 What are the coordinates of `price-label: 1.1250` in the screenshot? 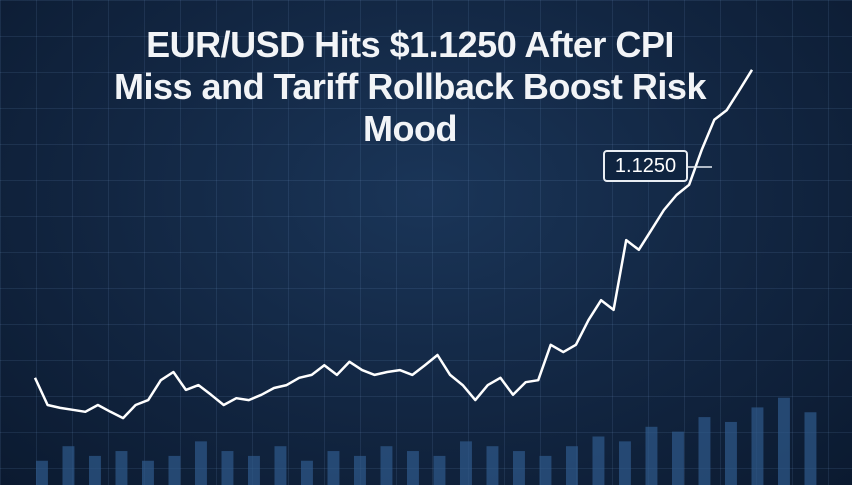 It's located at (645, 166).